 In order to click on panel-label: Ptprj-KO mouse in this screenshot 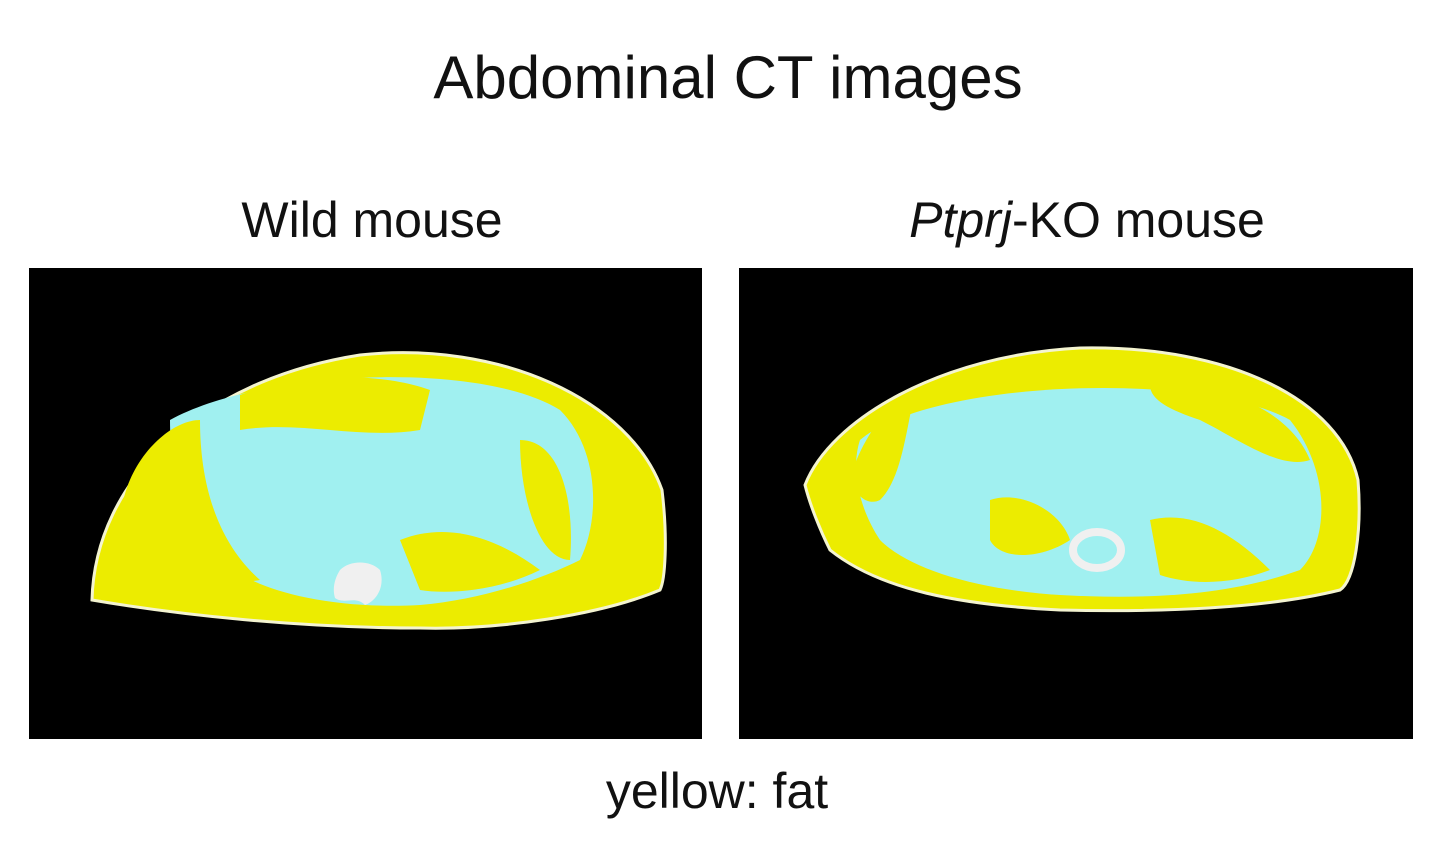, I will do `click(1087, 220)`.